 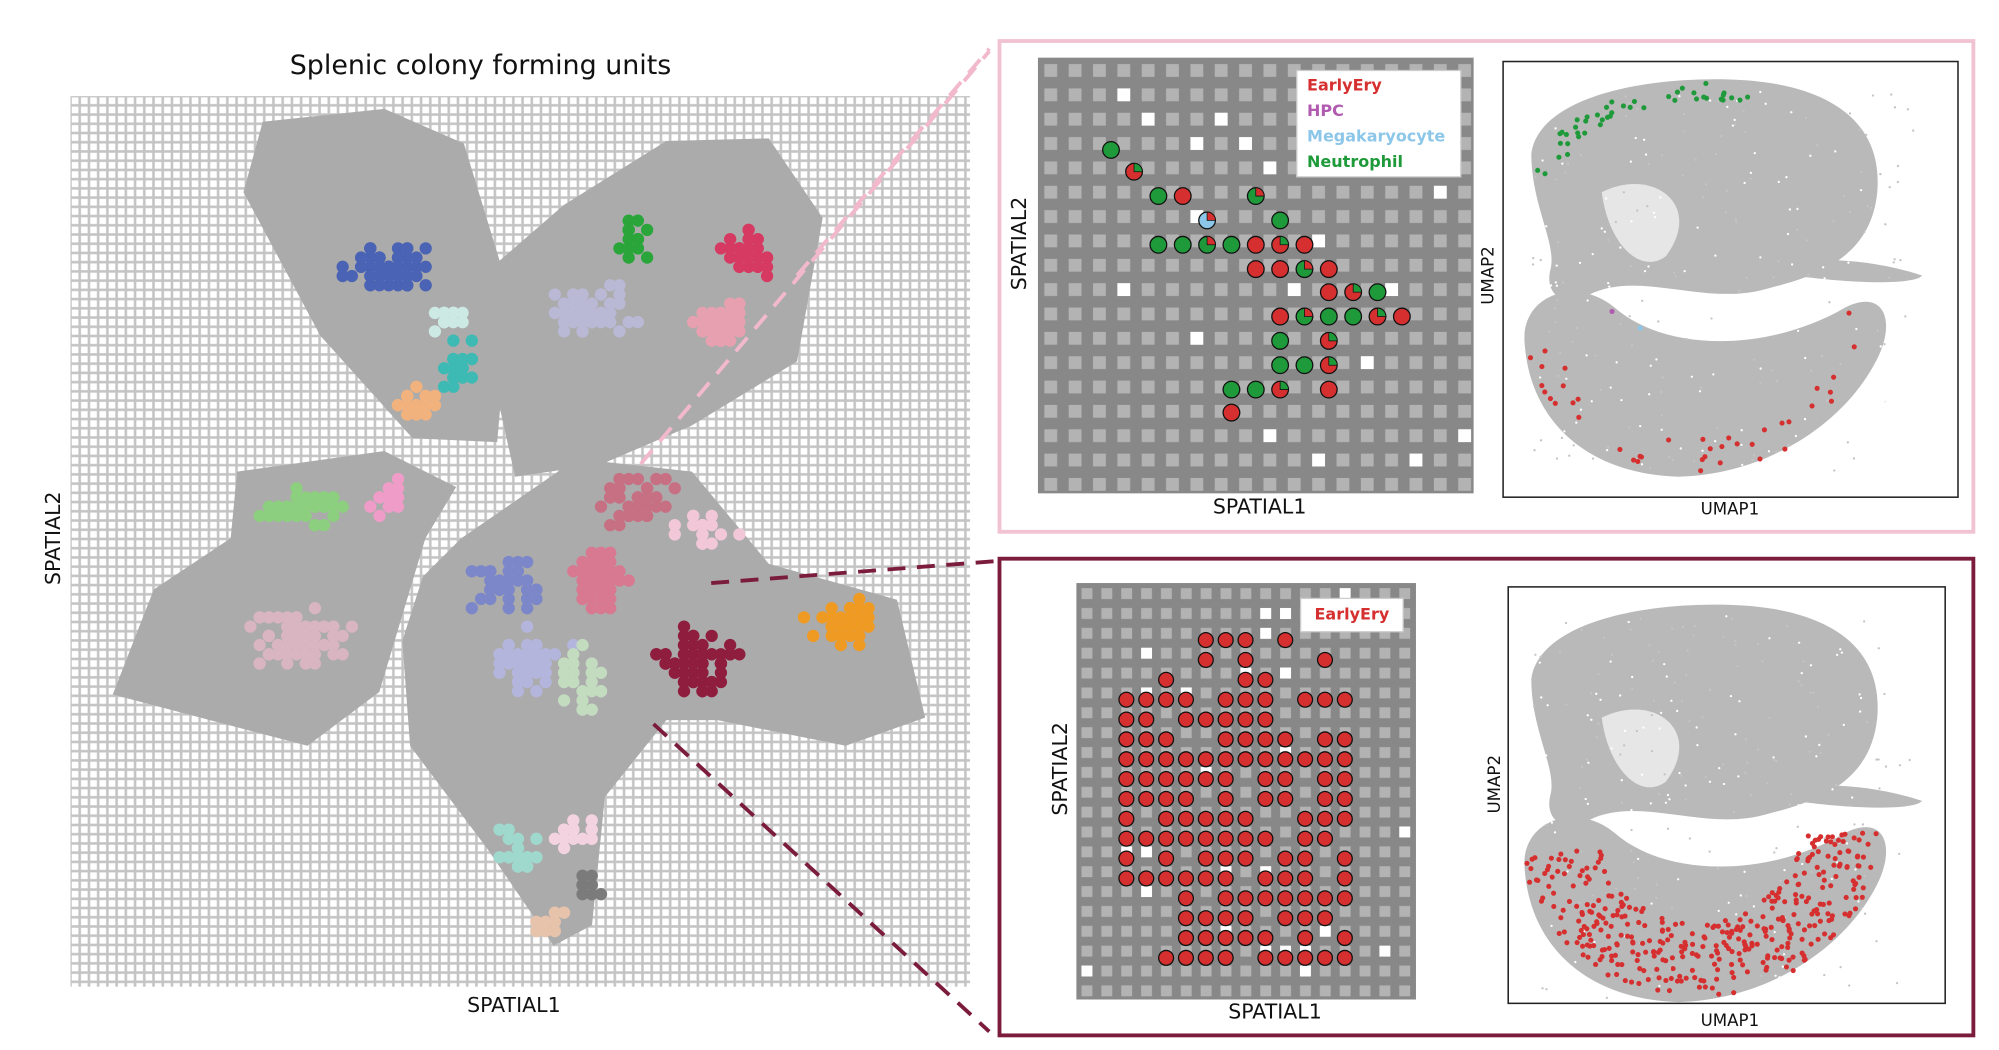 What do you see at coordinates (1275, 1011) in the screenshot?
I see `x-axis-label: SPATIAL1` at bounding box center [1275, 1011].